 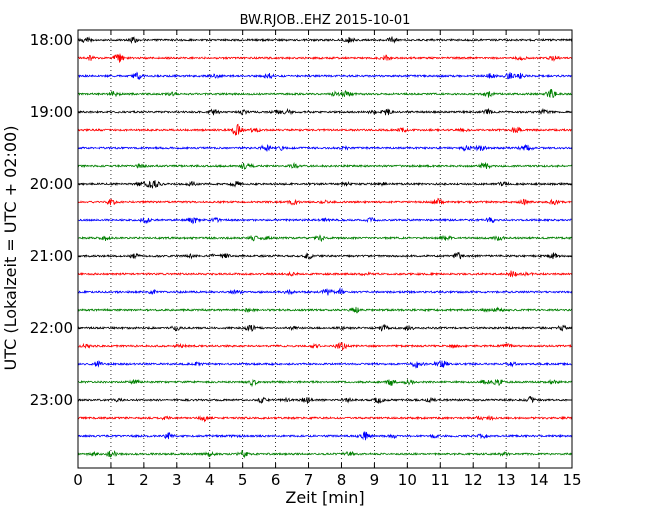 What do you see at coordinates (571, 480) in the screenshot?
I see `x-tick-label: 15` at bounding box center [571, 480].